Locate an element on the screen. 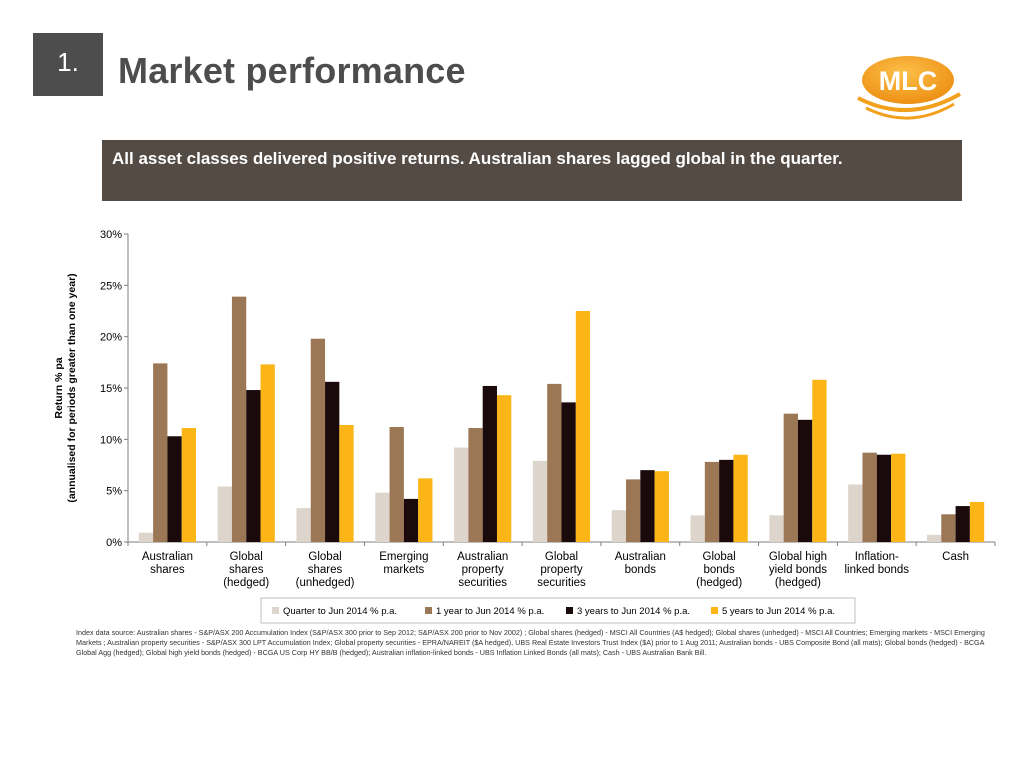  legend-box is located at coordinates (558, 610).